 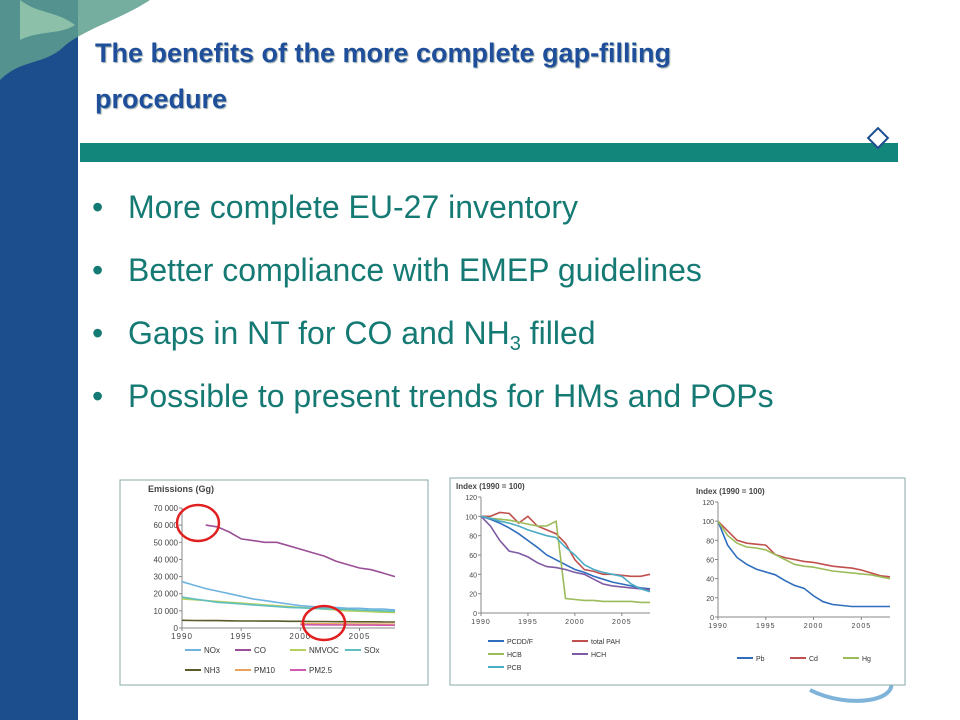 I want to click on bullet: More complete EU-27 inventory, so click(x=455, y=207).